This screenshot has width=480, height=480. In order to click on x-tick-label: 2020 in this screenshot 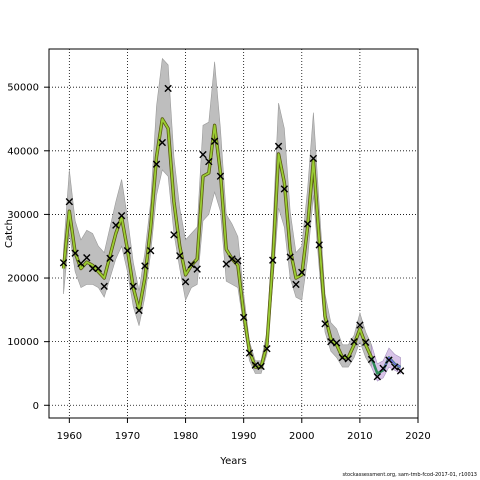, I will do `click(417, 436)`.